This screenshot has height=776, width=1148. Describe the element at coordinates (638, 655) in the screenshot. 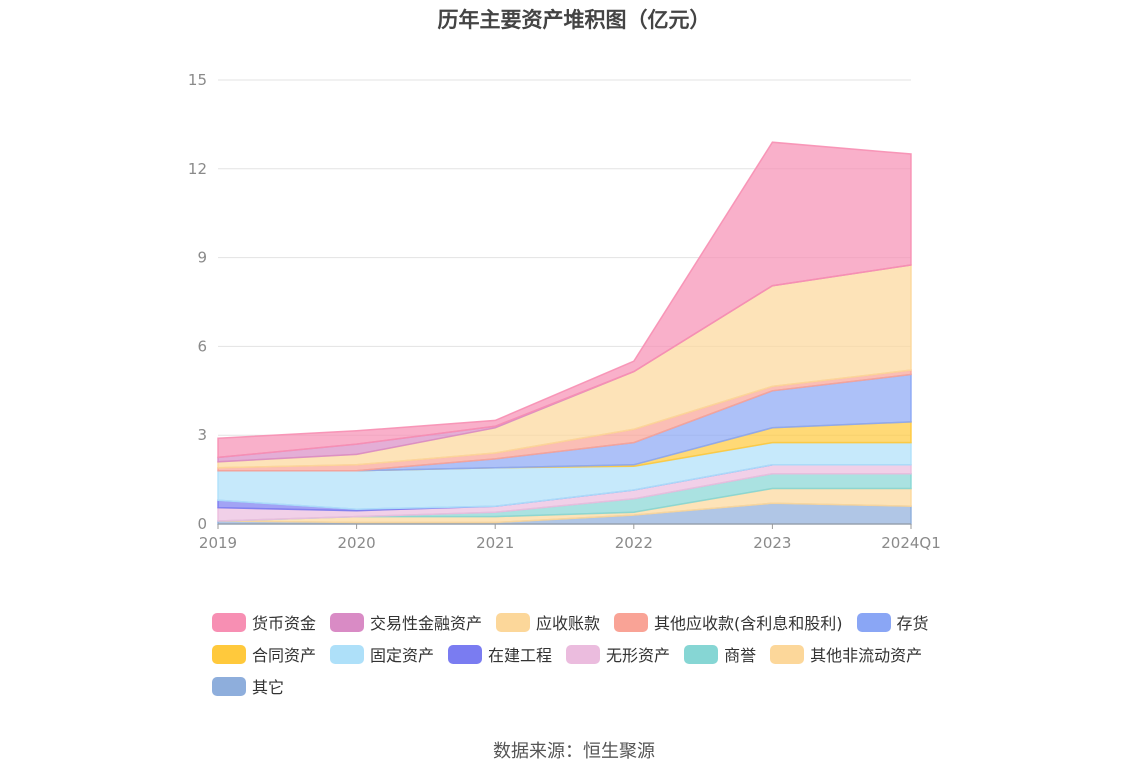

I see `legend-label: 无形资产` at that location.